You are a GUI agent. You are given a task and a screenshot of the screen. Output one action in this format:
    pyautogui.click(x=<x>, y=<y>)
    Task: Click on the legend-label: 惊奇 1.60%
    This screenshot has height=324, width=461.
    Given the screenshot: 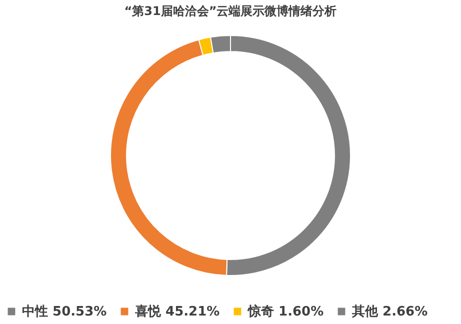 What is the action you would take?
    pyautogui.click(x=285, y=312)
    